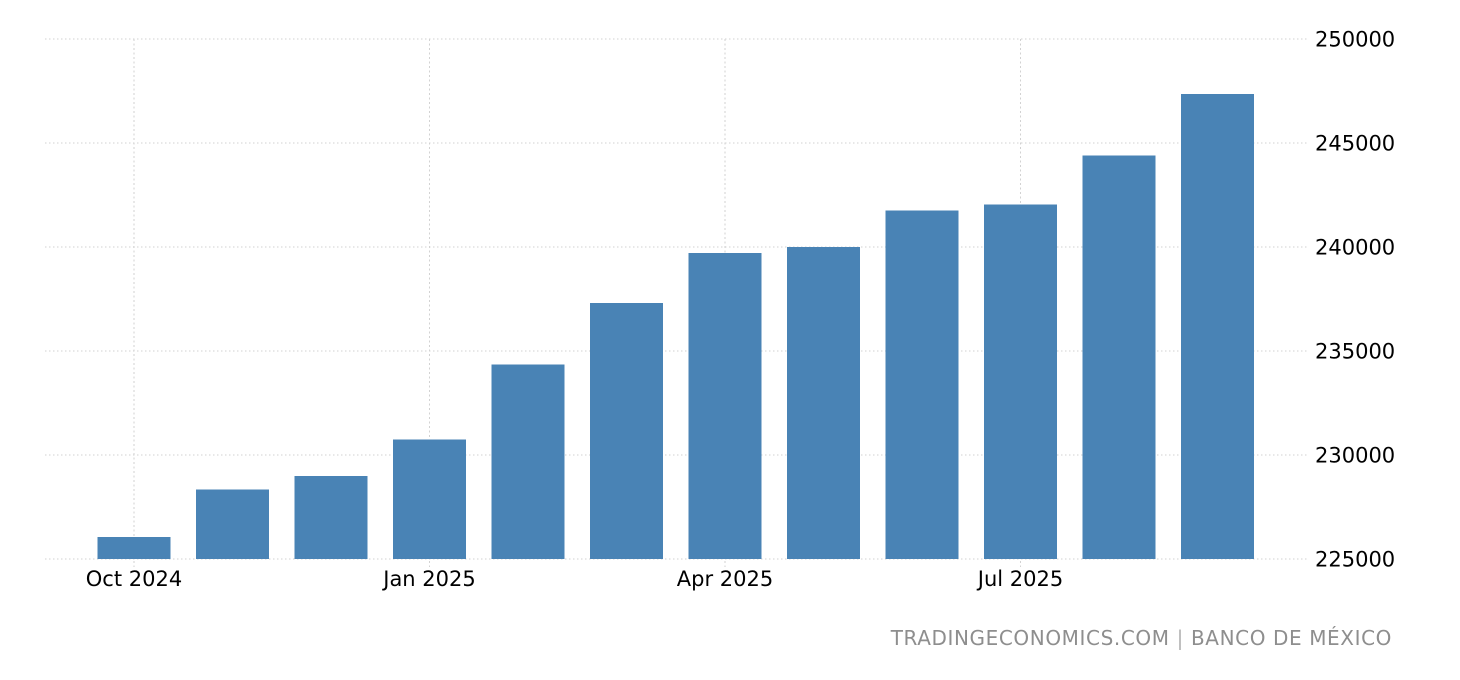 The image size is (1460, 680). What do you see at coordinates (1355, 40) in the screenshot?
I see `y-axis-tick-label: 250000` at bounding box center [1355, 40].